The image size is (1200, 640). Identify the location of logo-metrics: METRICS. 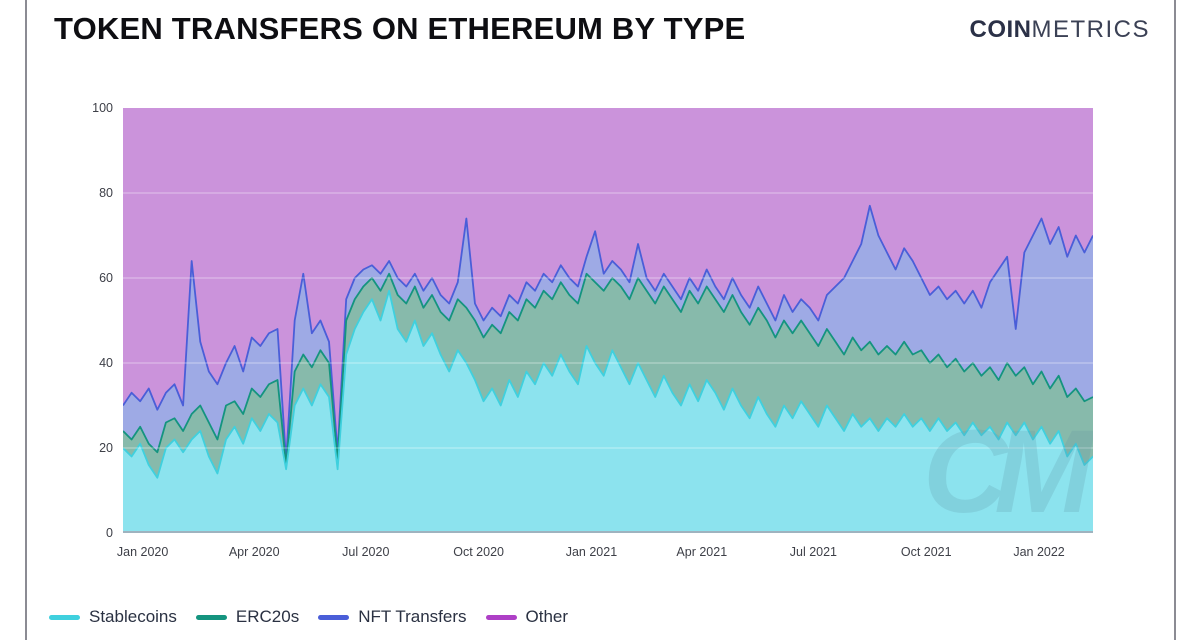
(1090, 29).